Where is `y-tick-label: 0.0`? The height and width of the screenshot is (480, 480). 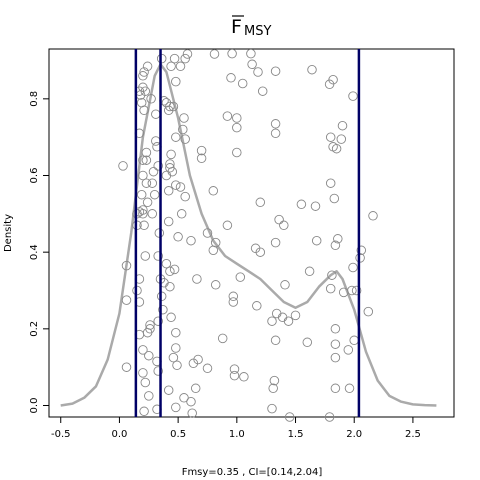 y-tick-label: 0.0 is located at coordinates (34, 406).